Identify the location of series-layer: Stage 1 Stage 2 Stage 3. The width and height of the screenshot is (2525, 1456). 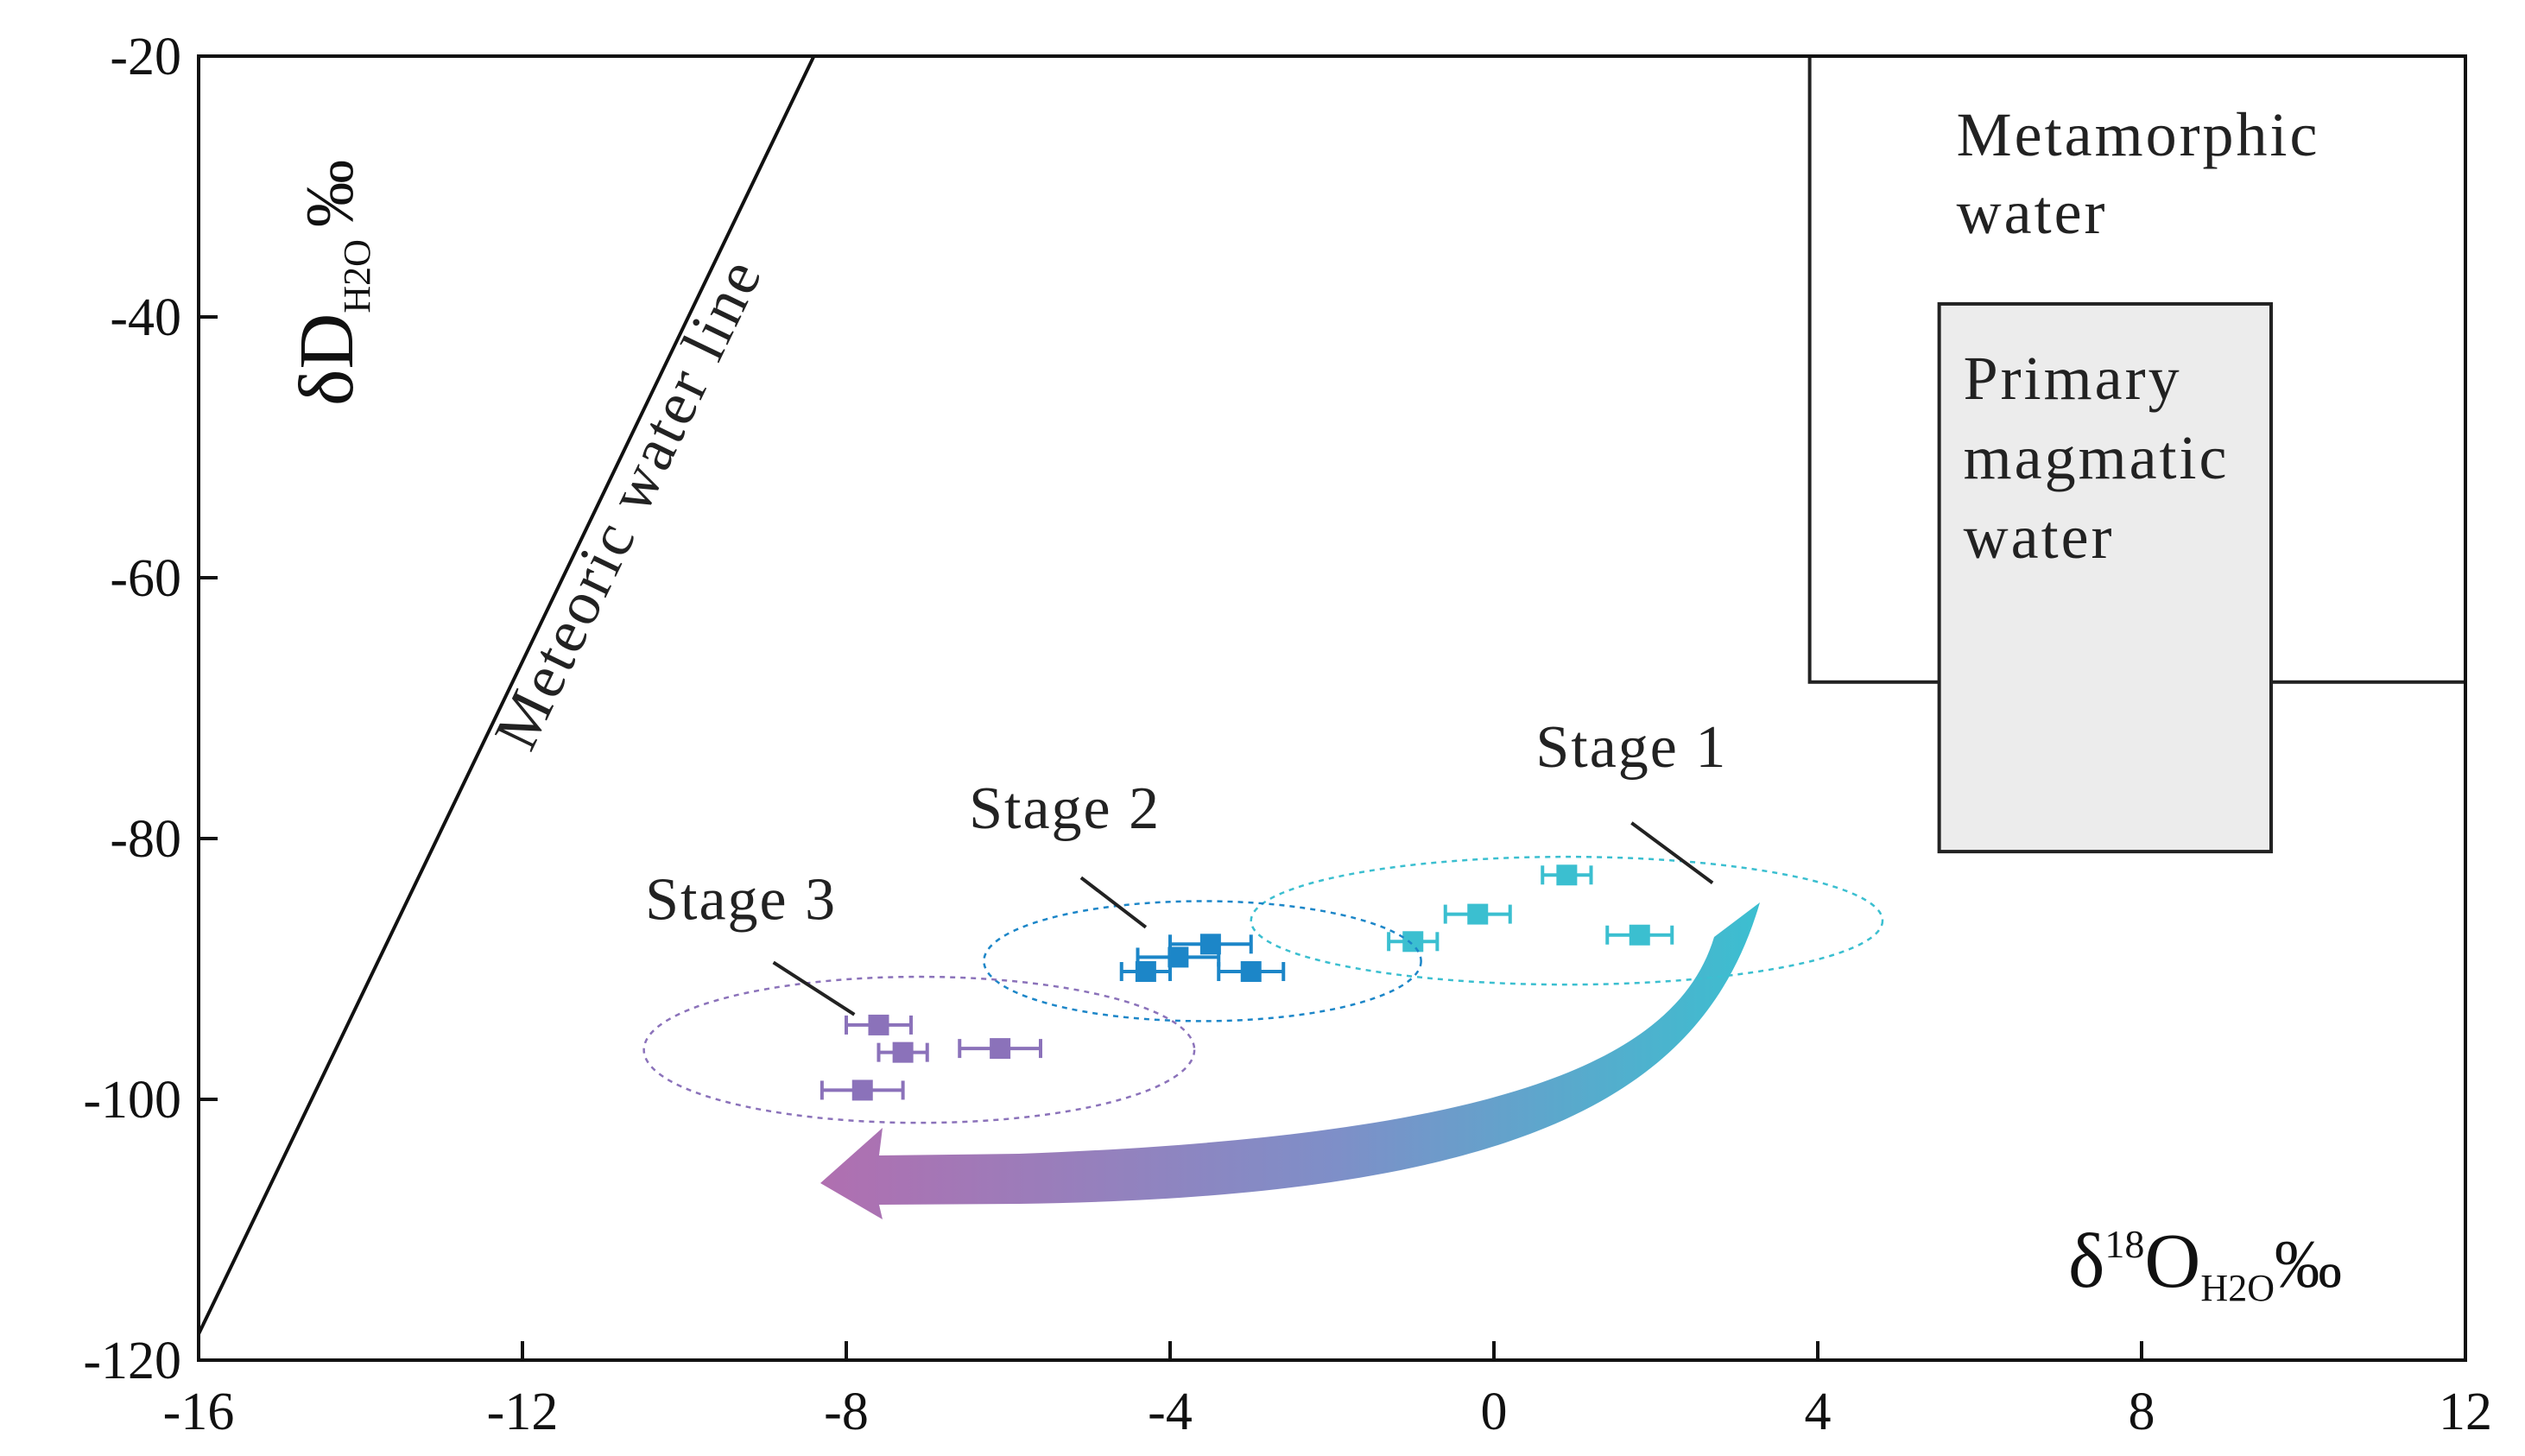
(1263, 919).